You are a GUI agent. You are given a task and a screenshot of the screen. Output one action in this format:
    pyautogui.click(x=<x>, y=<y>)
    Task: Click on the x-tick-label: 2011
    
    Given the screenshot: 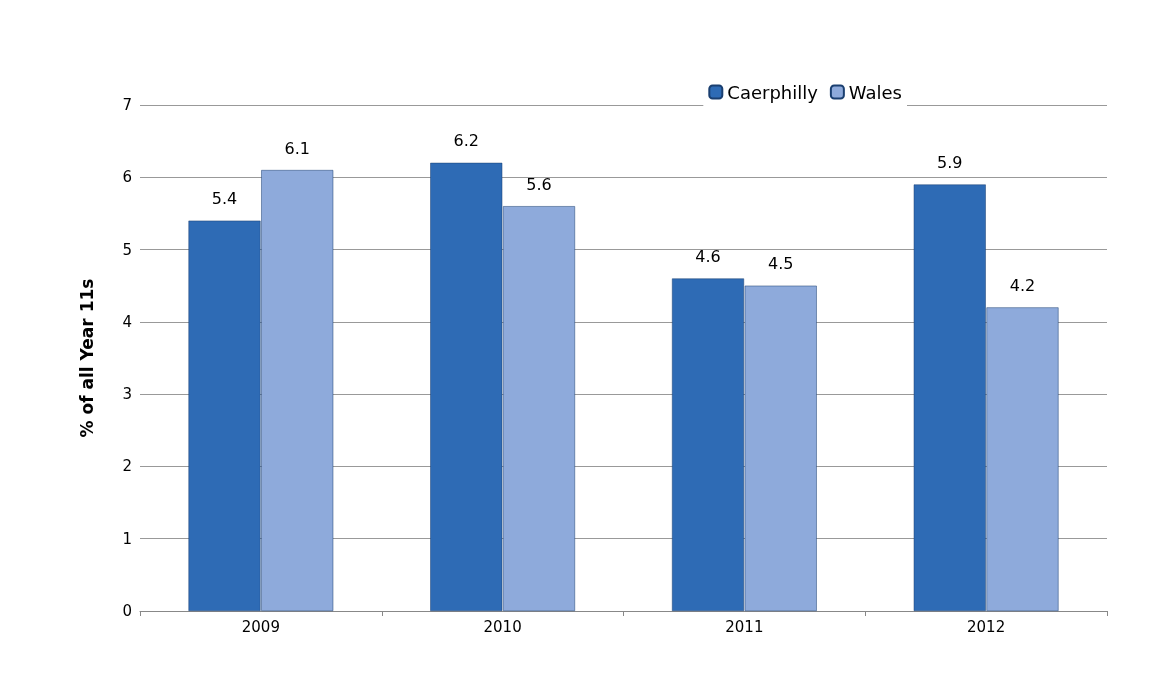 What is the action you would take?
    pyautogui.click(x=744, y=626)
    